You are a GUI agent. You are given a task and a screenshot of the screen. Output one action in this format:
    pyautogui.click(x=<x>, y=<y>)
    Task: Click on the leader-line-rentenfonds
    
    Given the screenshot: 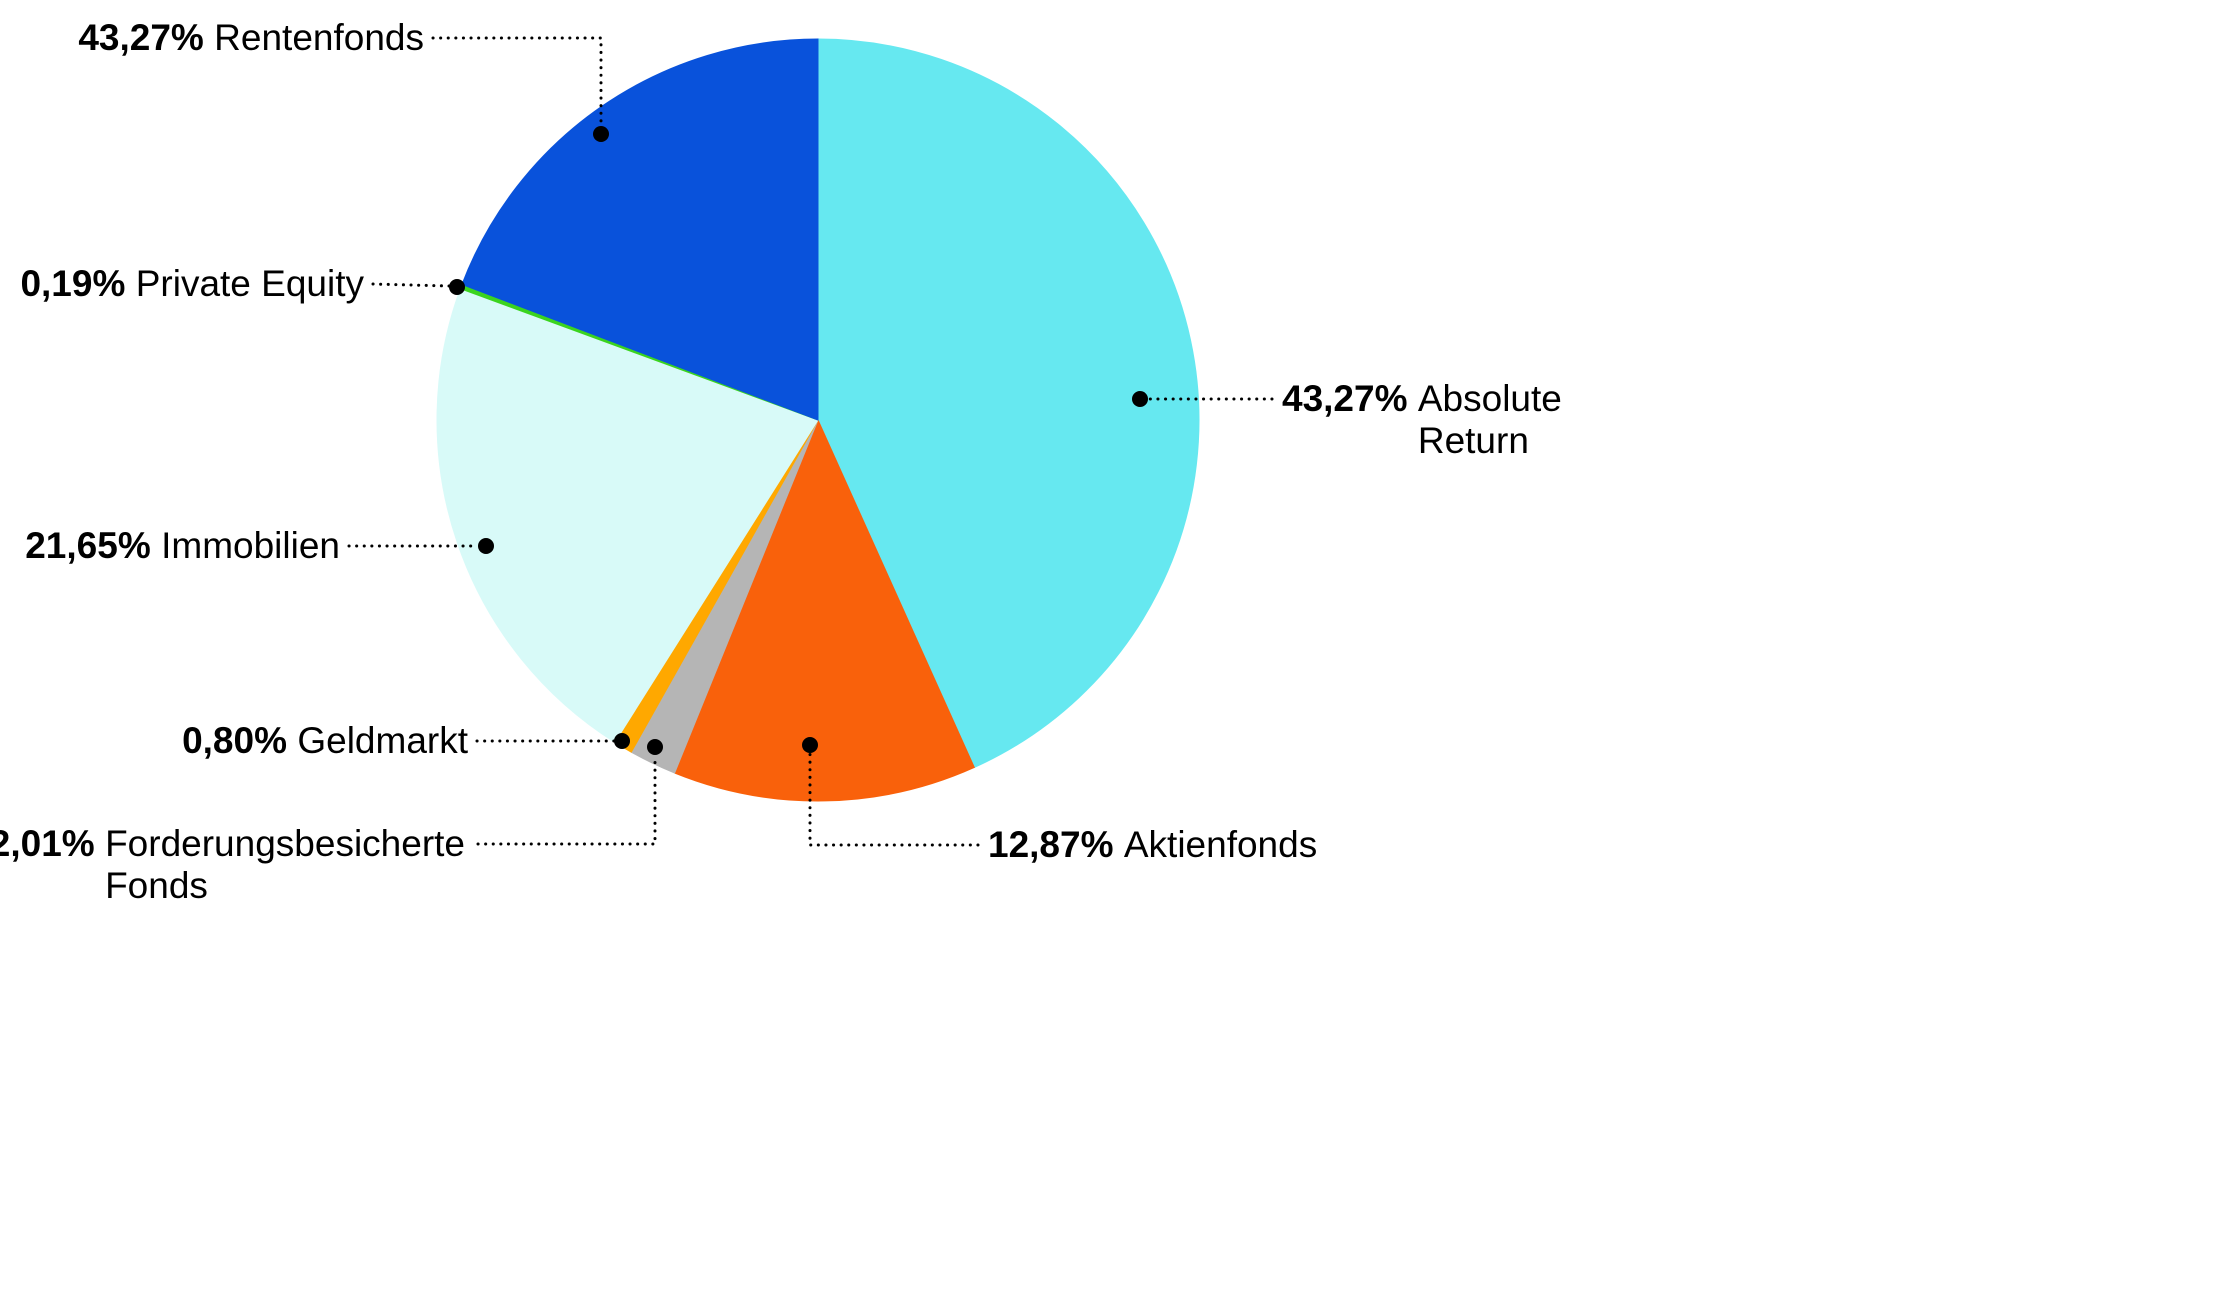 What is the action you would take?
    pyautogui.click(x=517, y=82)
    